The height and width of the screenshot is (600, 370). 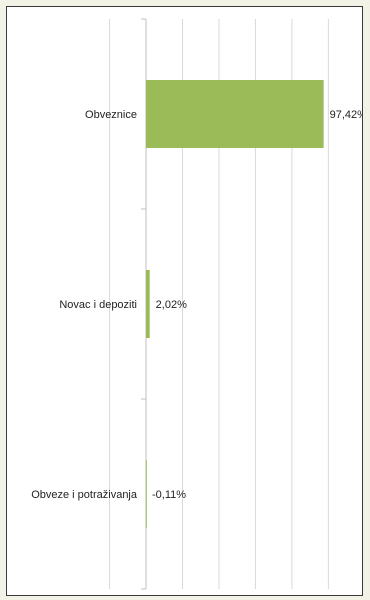 What do you see at coordinates (111, 115) in the screenshot?
I see `category-label: Obveznice` at bounding box center [111, 115].